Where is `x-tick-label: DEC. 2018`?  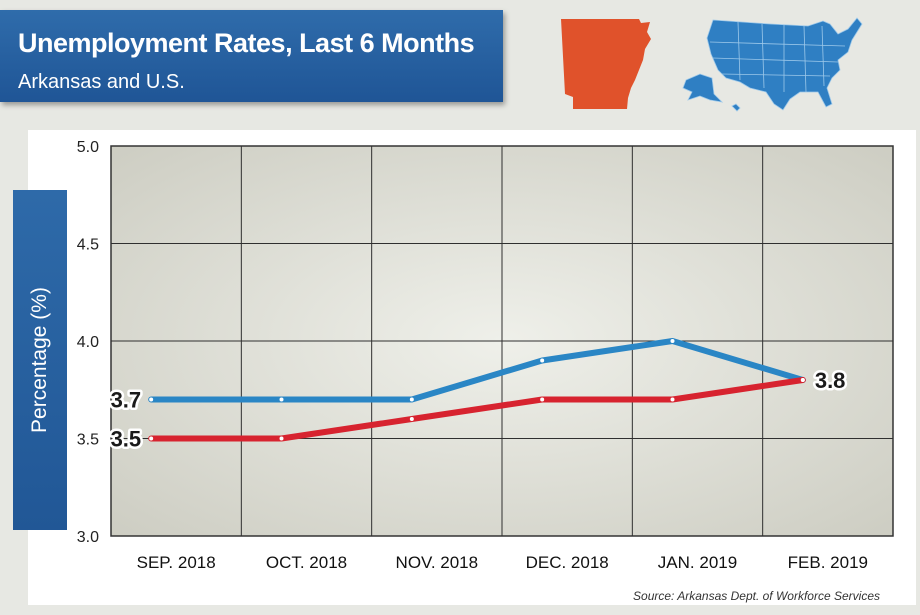
x-tick-label: DEC. 2018 is located at coordinates (567, 562).